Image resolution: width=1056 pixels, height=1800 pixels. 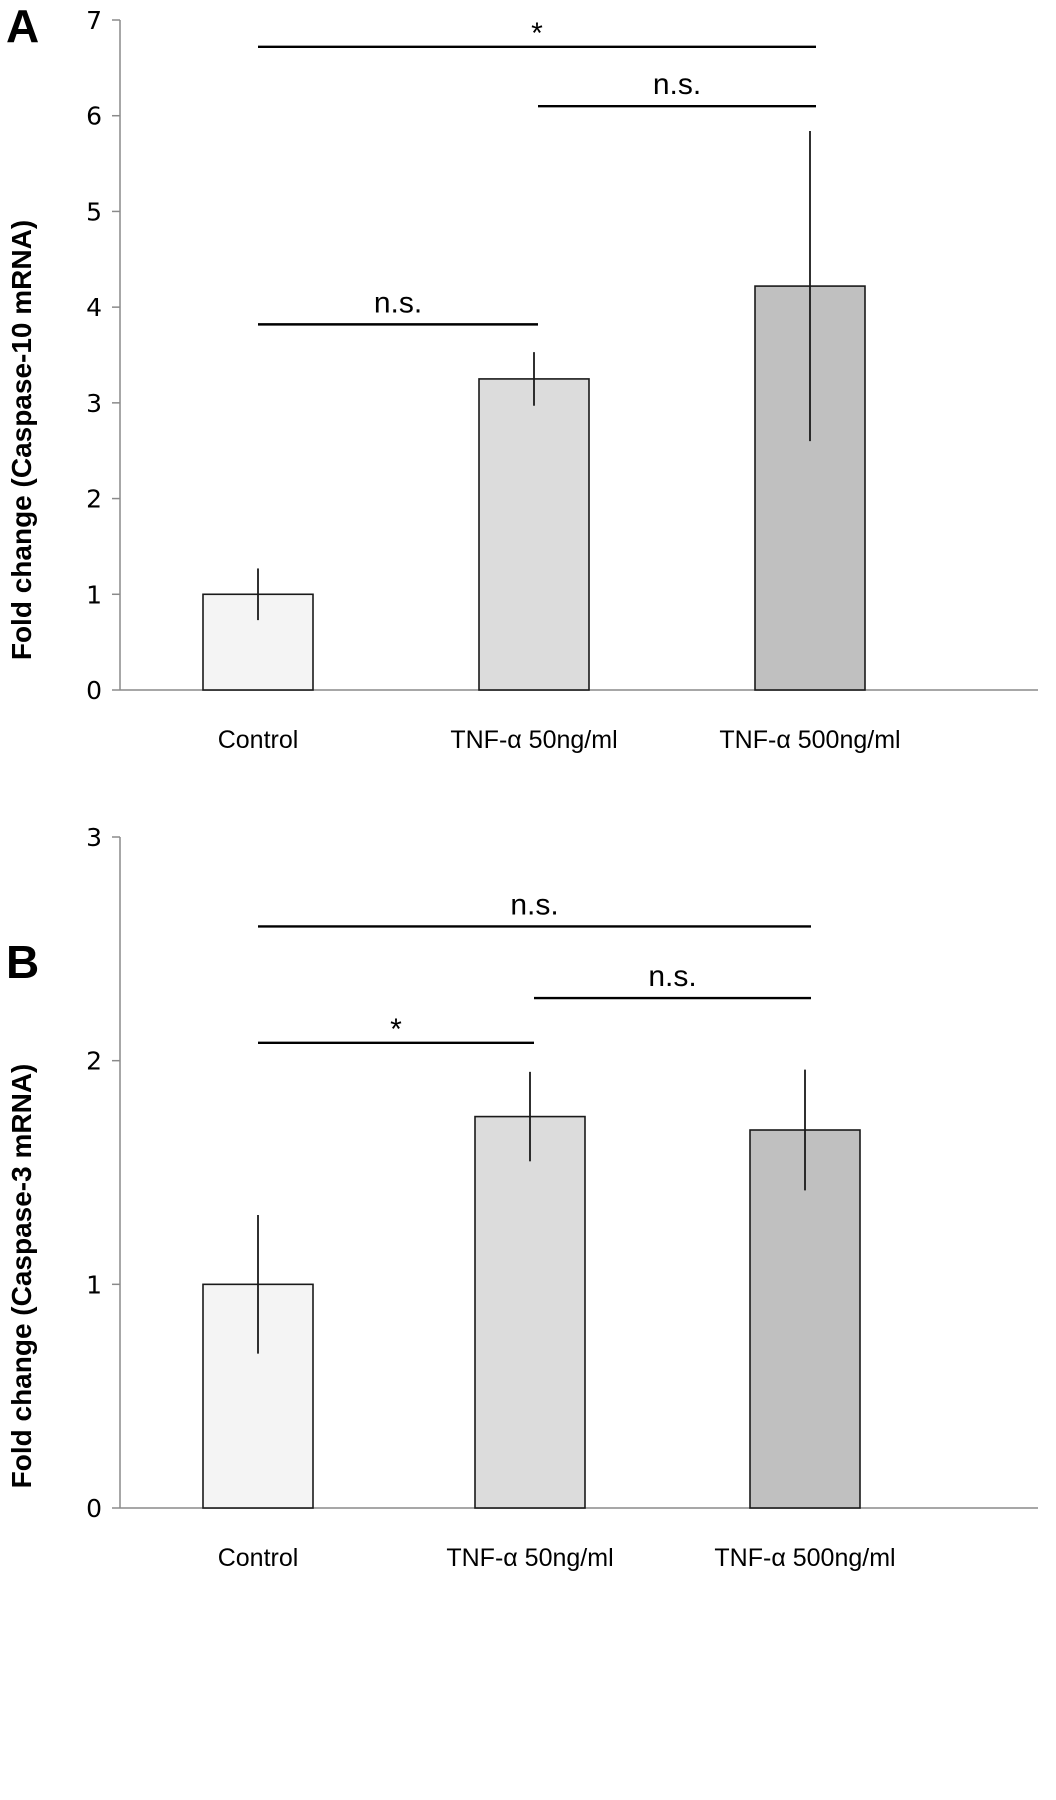 What do you see at coordinates (533, 740) in the screenshot?
I see `panel-a-category-label-1: TNF-α 50ng/ml` at bounding box center [533, 740].